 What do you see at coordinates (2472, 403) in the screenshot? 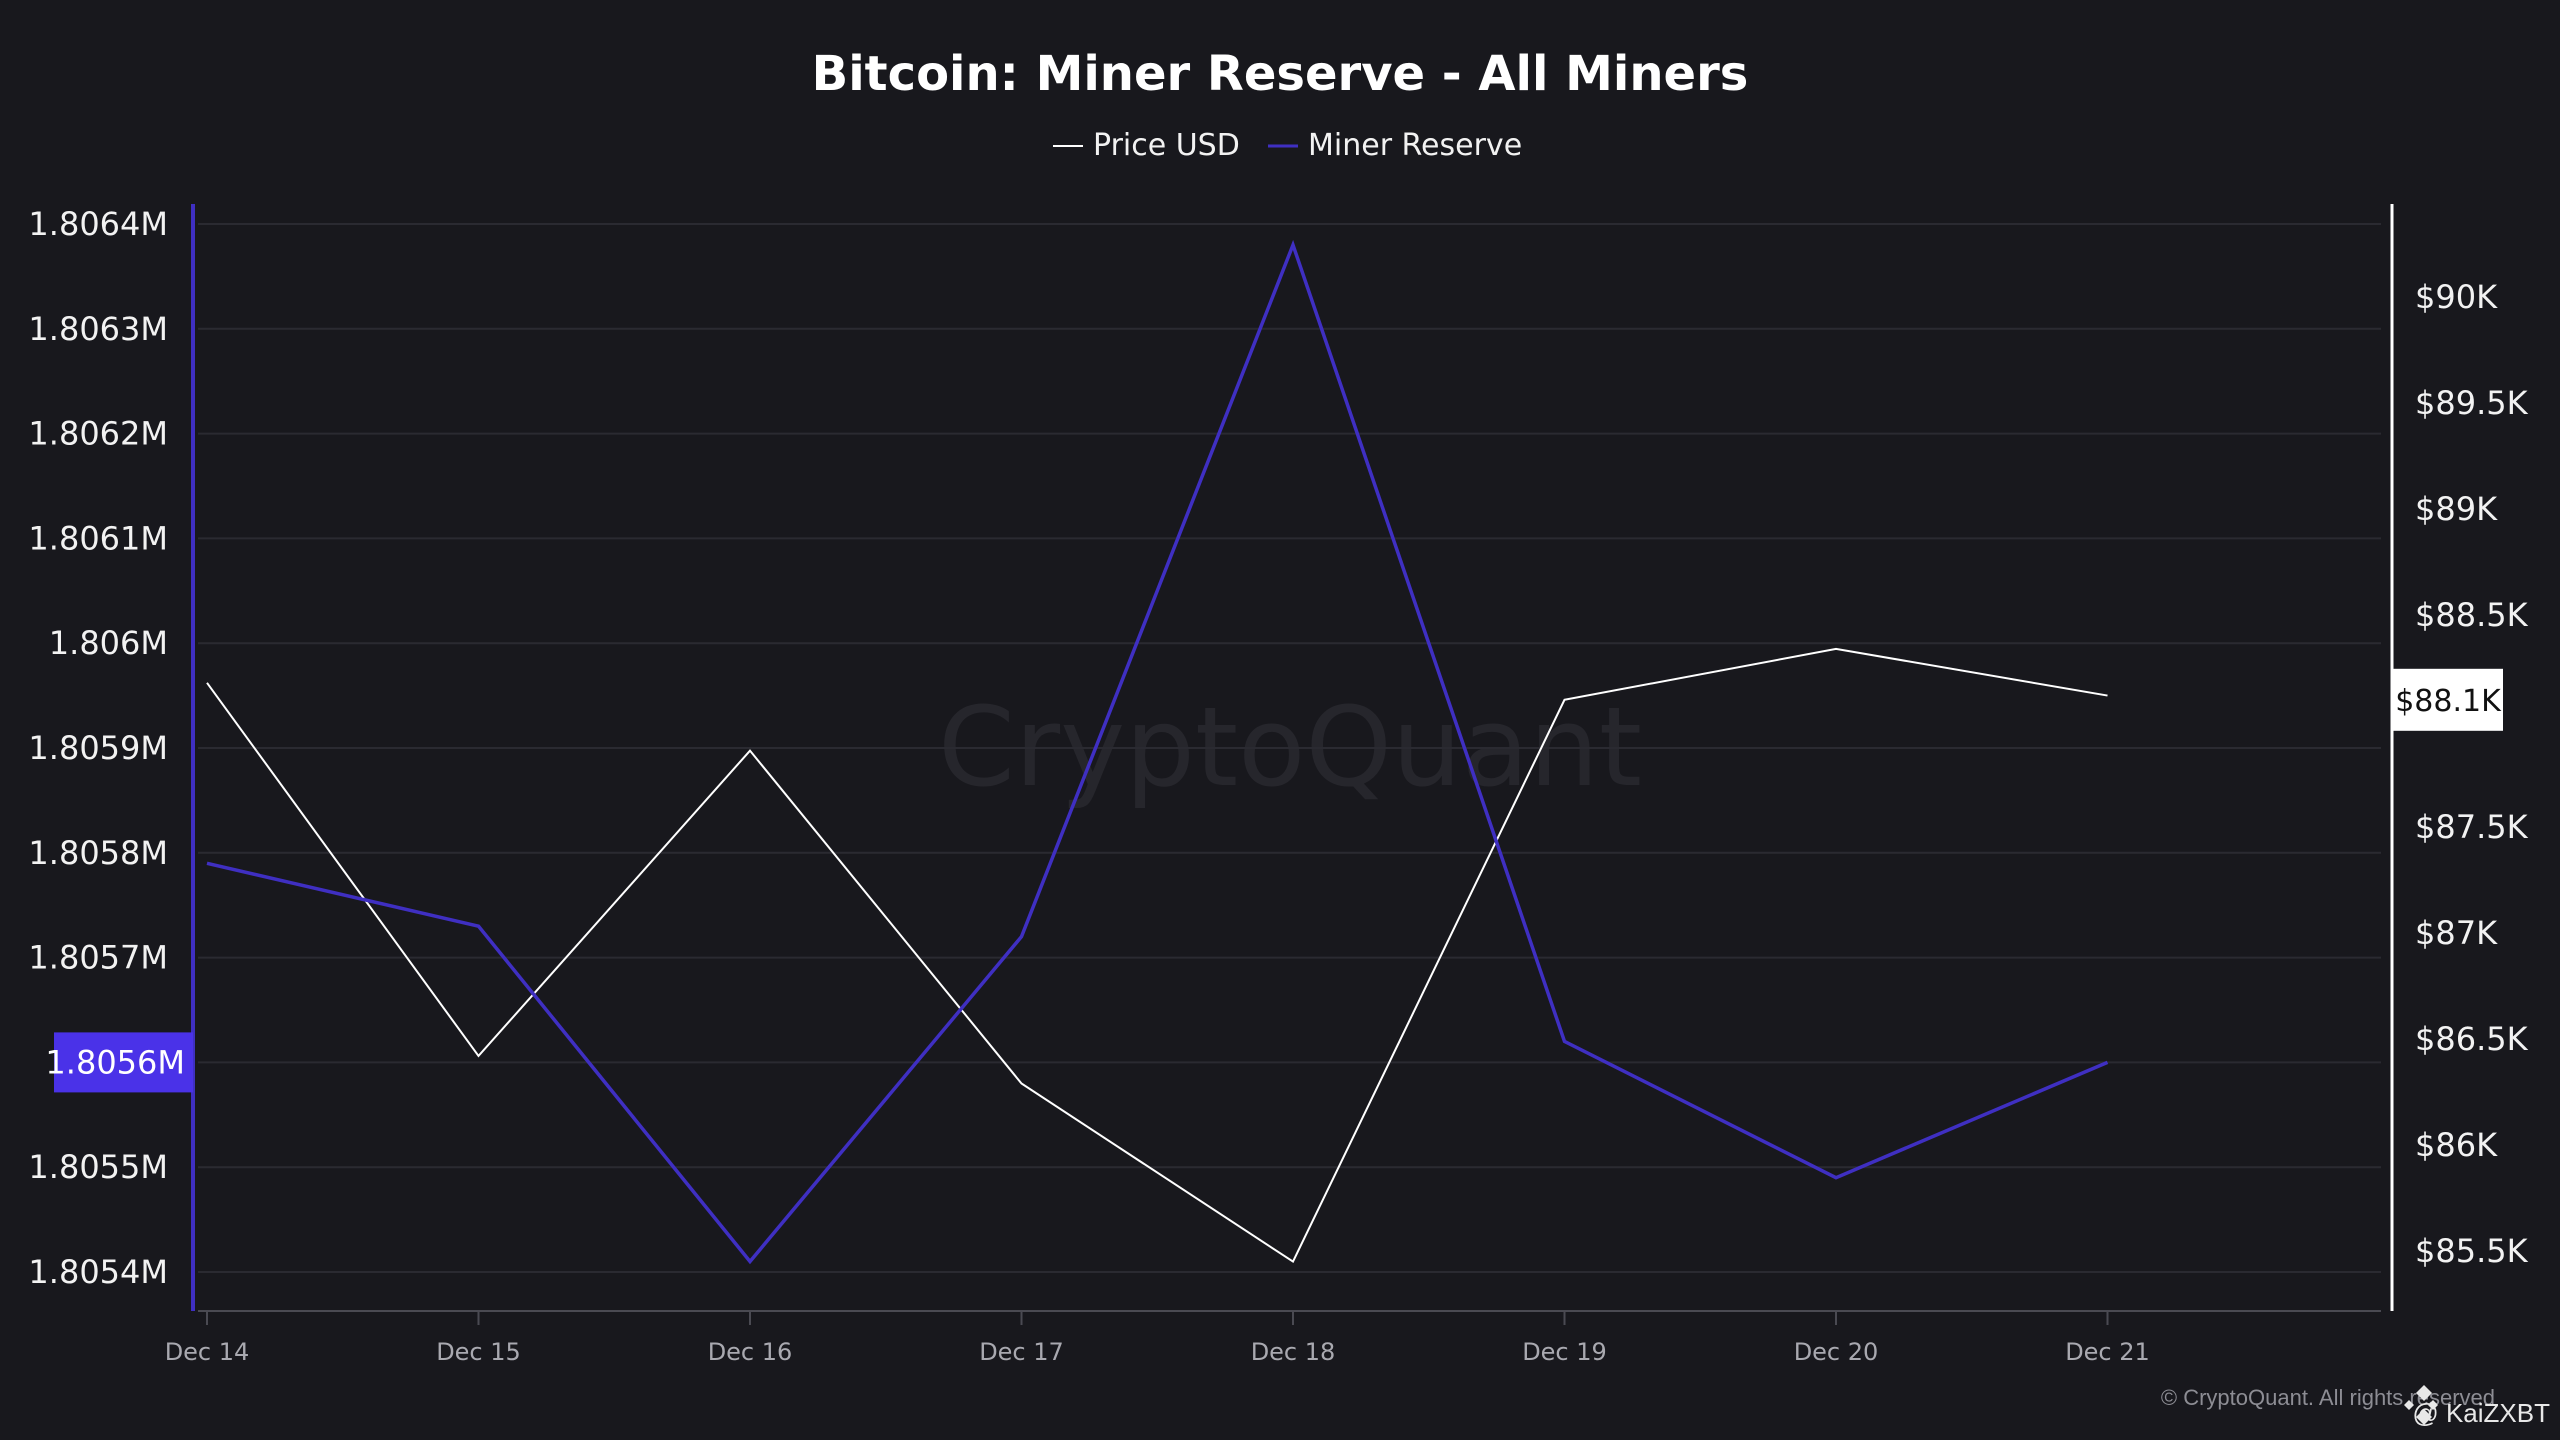
I see `right-tick-label: $89.5K` at bounding box center [2472, 403].